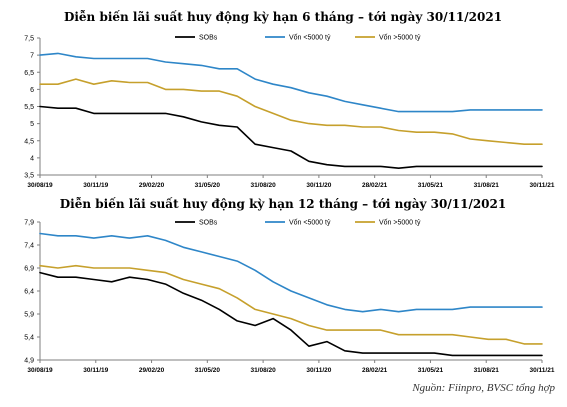 The height and width of the screenshot is (407, 567). I want to click on y-tick-label: 5, so click(32, 124).